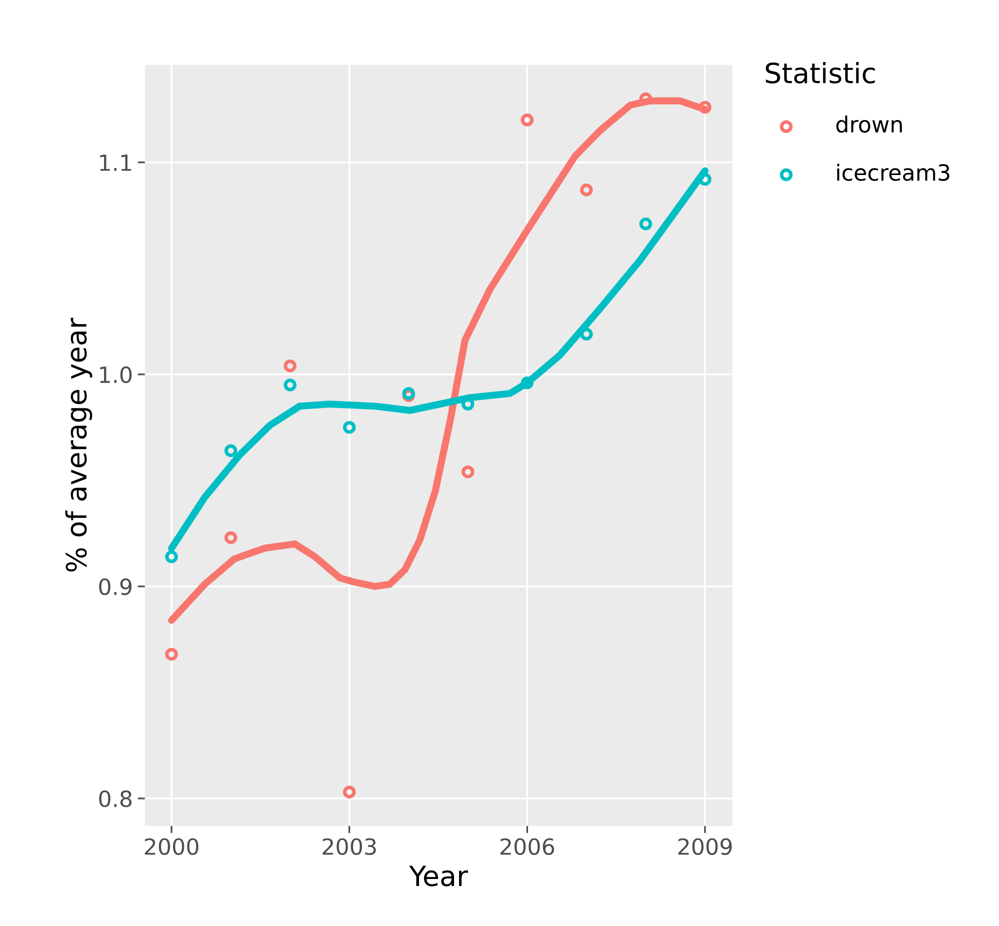 The height and width of the screenshot is (926, 999). I want to click on y-tick-label: 0.8, so click(115, 799).